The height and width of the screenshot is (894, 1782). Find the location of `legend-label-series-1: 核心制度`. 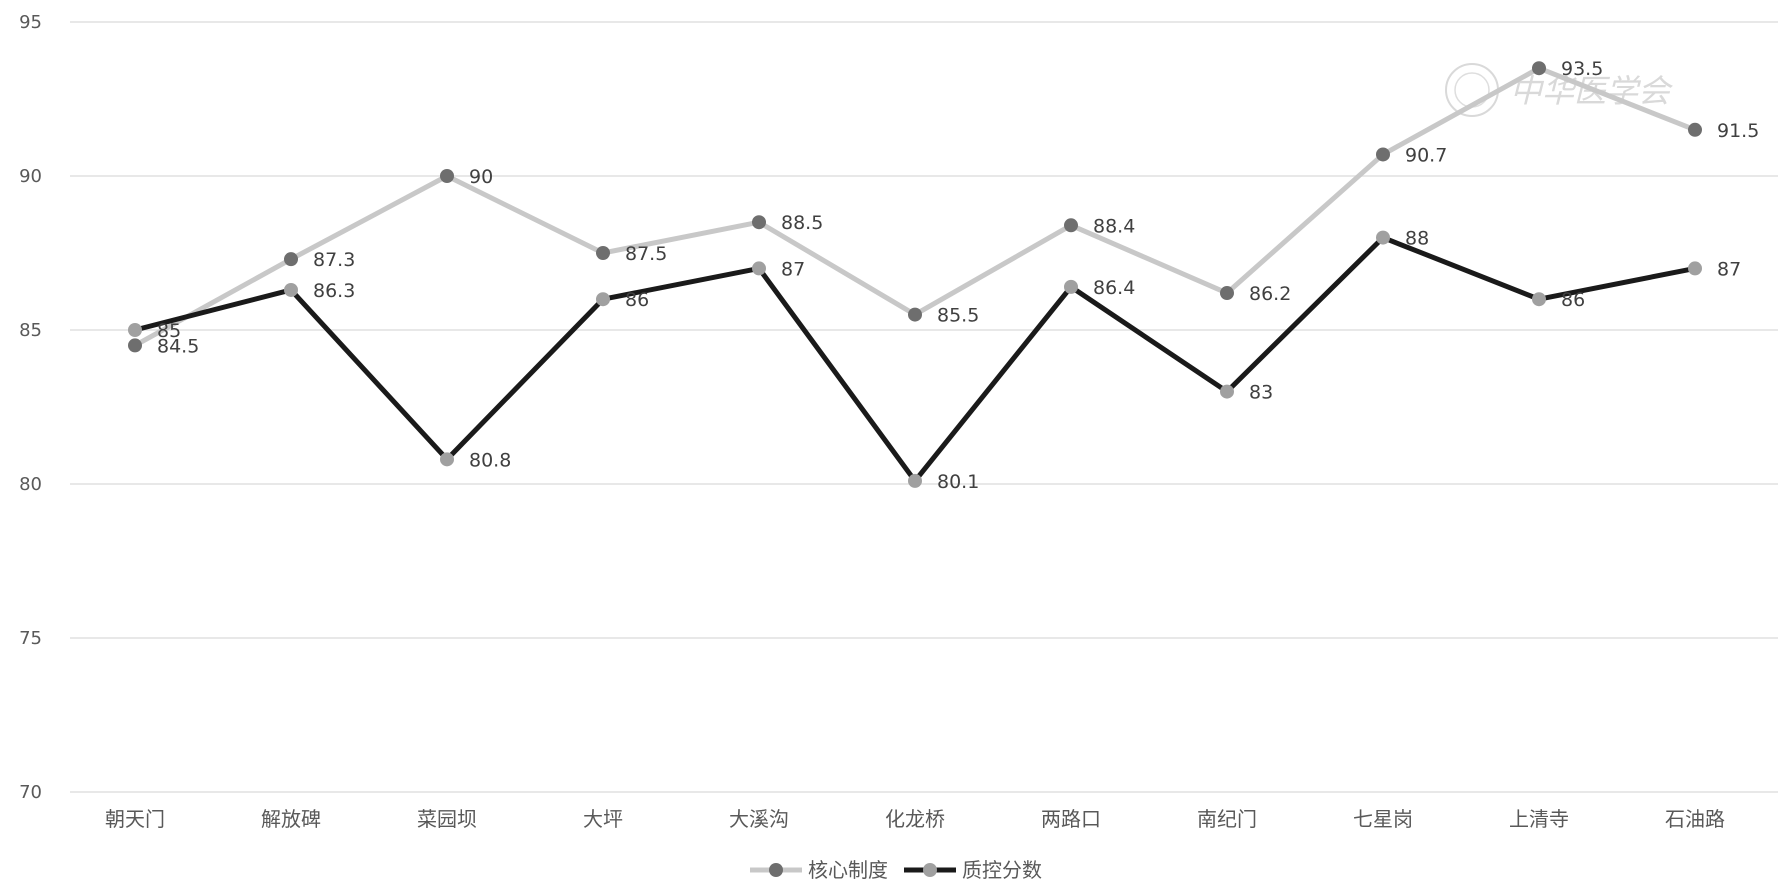

legend-label-series-1: 核心制度 is located at coordinates (848, 870).